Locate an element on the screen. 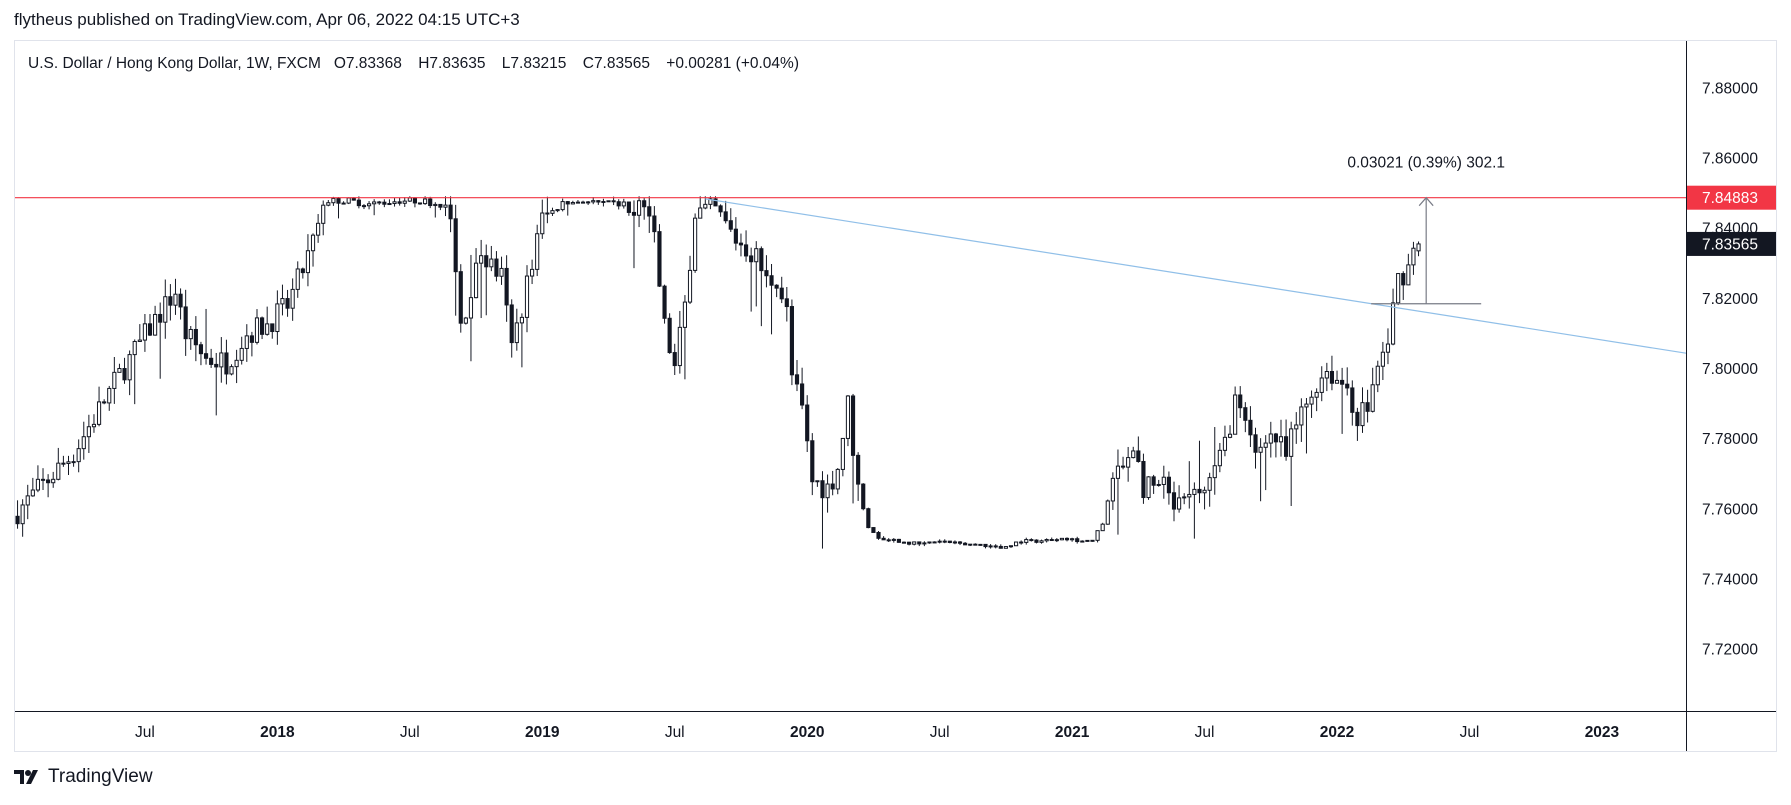 The width and height of the screenshot is (1791, 805). price-tick-label: 7.74000 is located at coordinates (1730, 579).